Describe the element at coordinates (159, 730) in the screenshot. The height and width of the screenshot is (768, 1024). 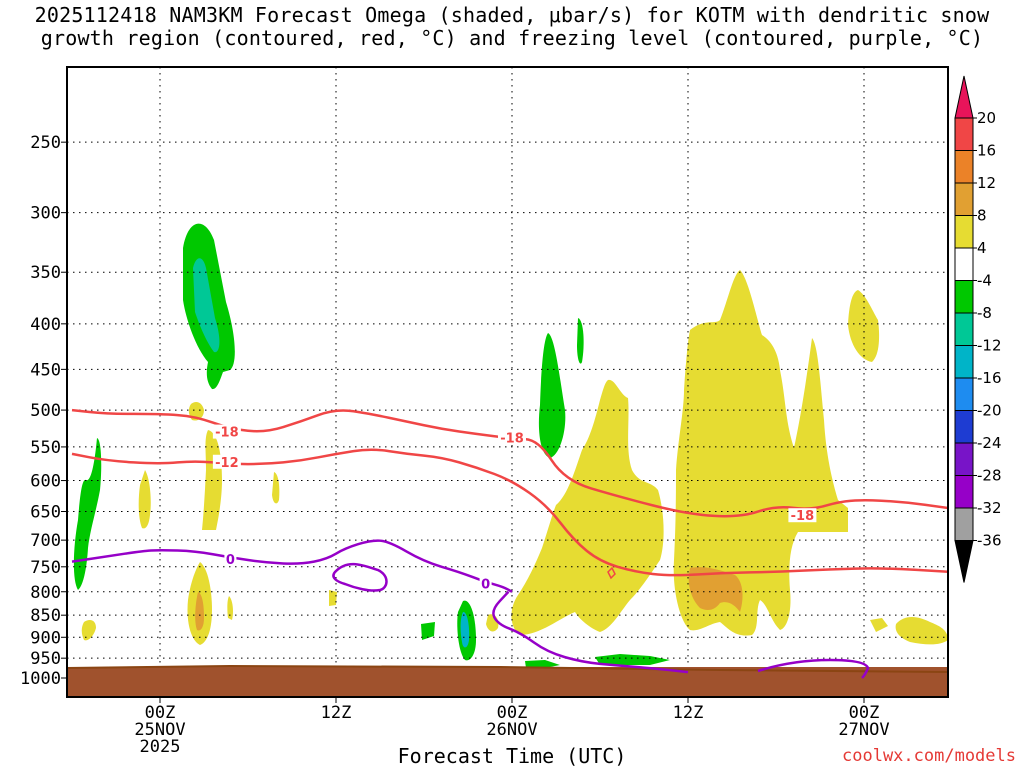
I see `x-tick-label-0-2: 25NOV` at that location.